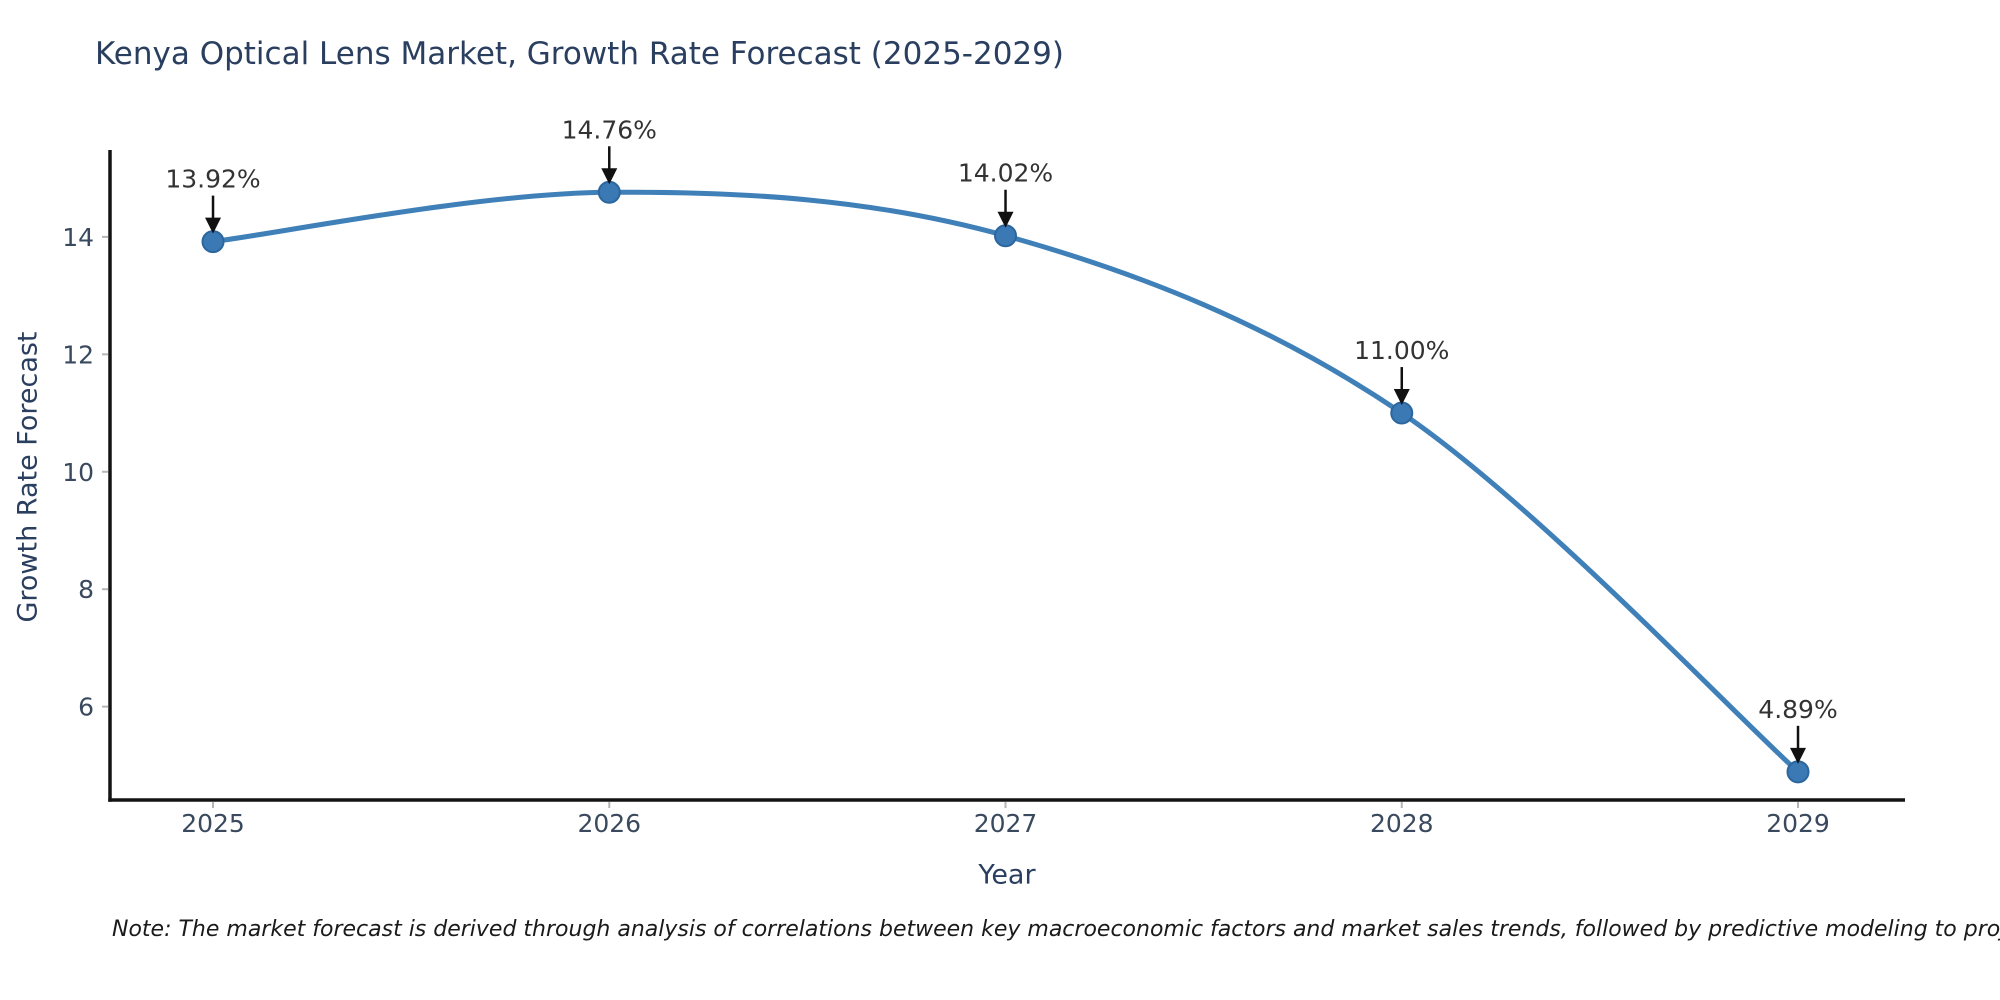 The height and width of the screenshot is (1000, 2000). What do you see at coordinates (609, 823) in the screenshot?
I see `x-tick-label: 2026` at bounding box center [609, 823].